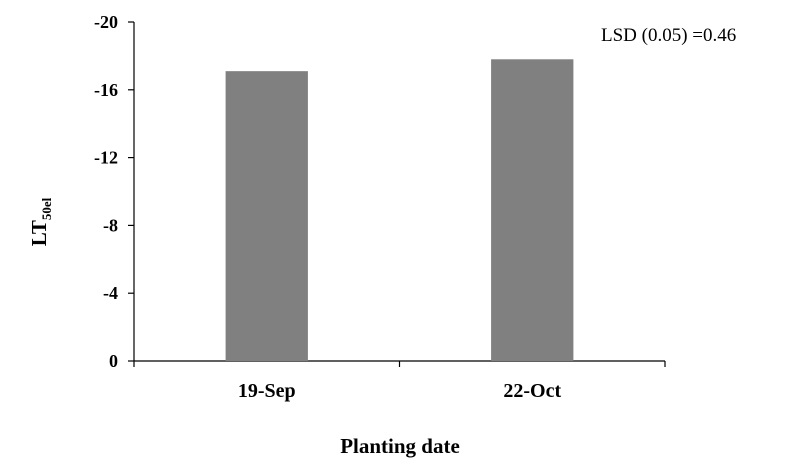  Describe the element at coordinates (110, 293) in the screenshot. I see `y-tick-label: -4` at that location.